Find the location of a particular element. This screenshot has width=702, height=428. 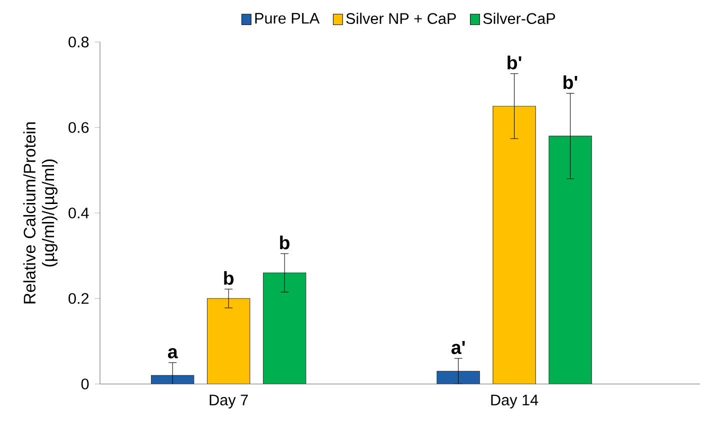

legend-label: Silver-CaP is located at coordinates (519, 18).